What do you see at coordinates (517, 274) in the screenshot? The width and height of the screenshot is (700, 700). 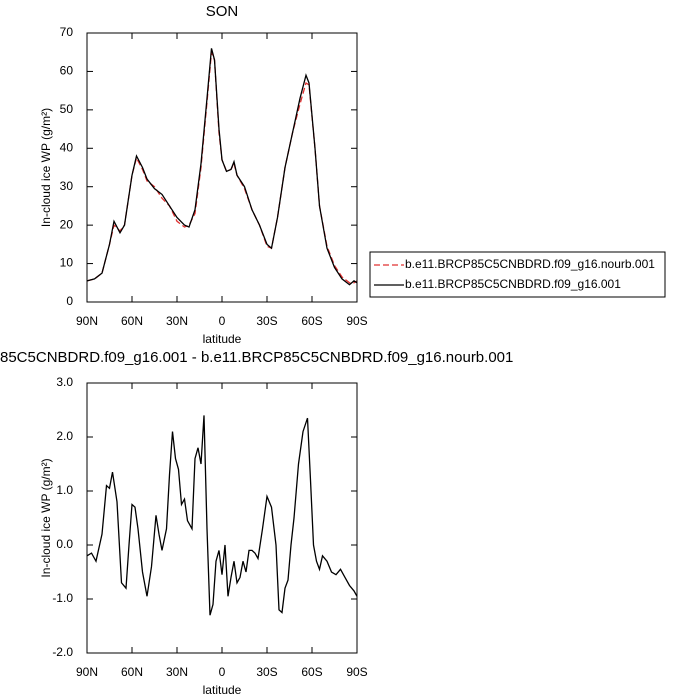 I see `legend-box` at bounding box center [517, 274].